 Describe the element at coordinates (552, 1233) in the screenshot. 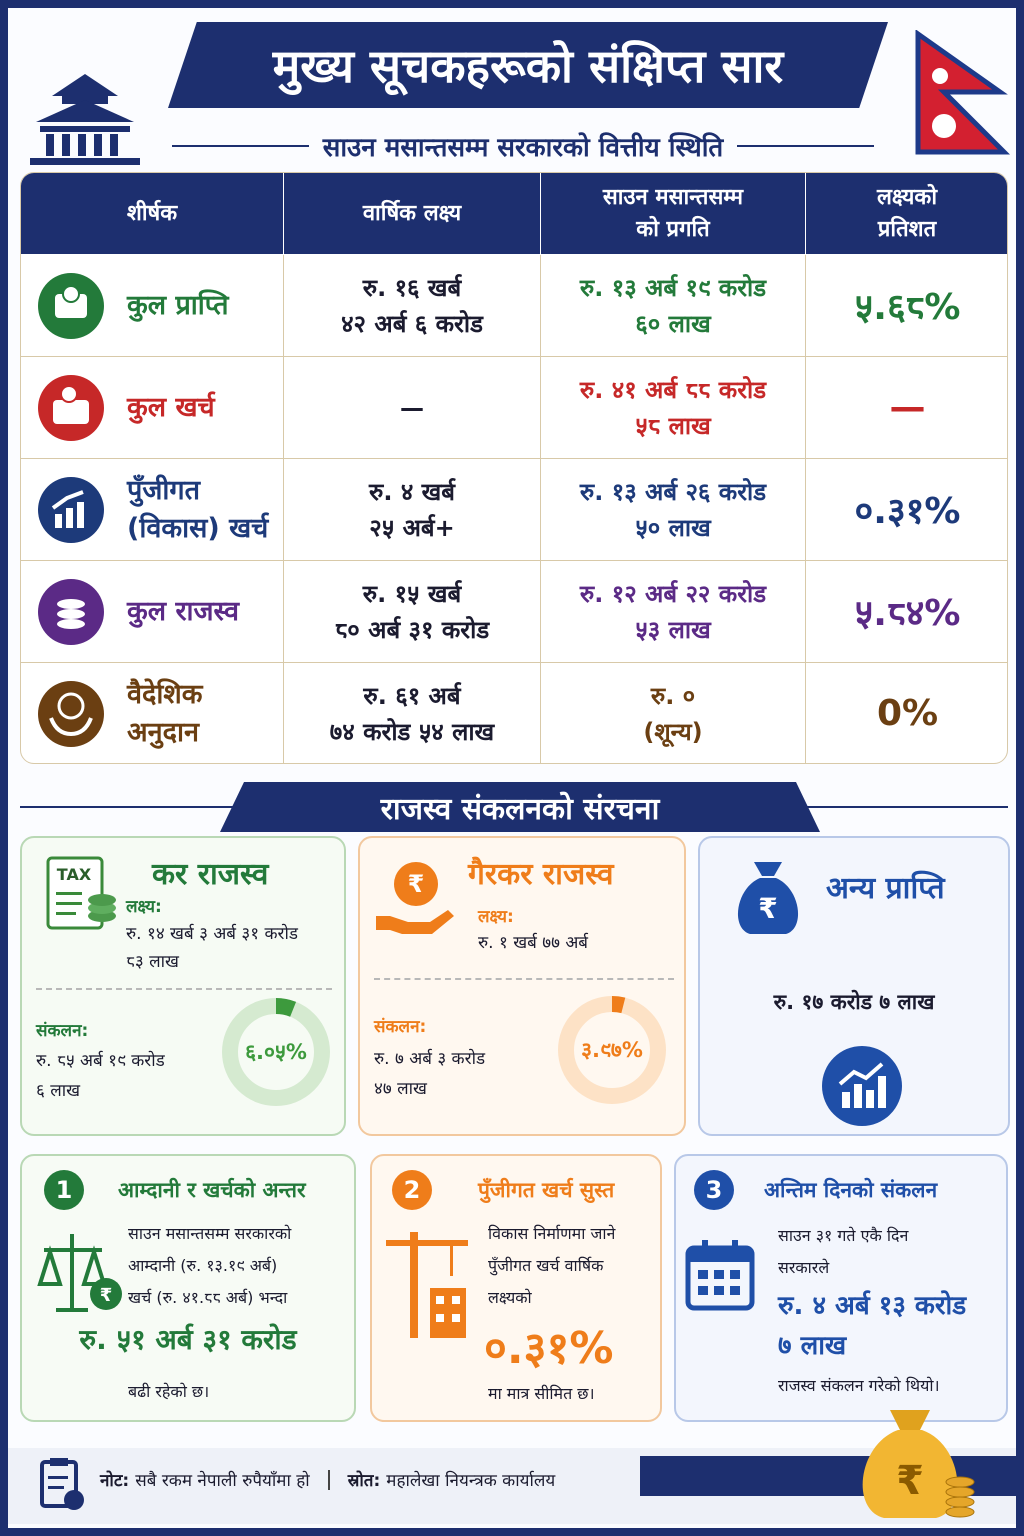

I see `line: विकास निर्माणमा जाने` at that location.